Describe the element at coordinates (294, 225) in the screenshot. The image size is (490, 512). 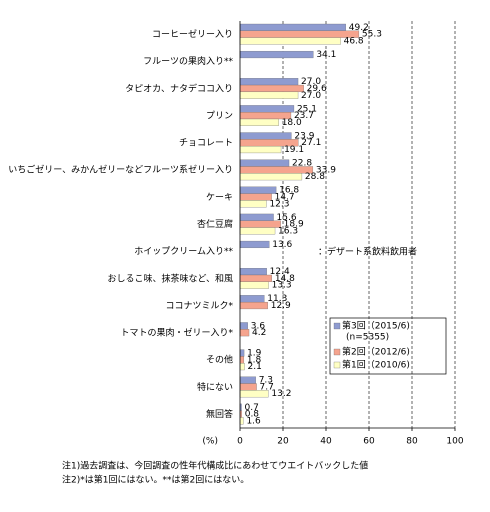
I see `value-label: 18.9` at that location.